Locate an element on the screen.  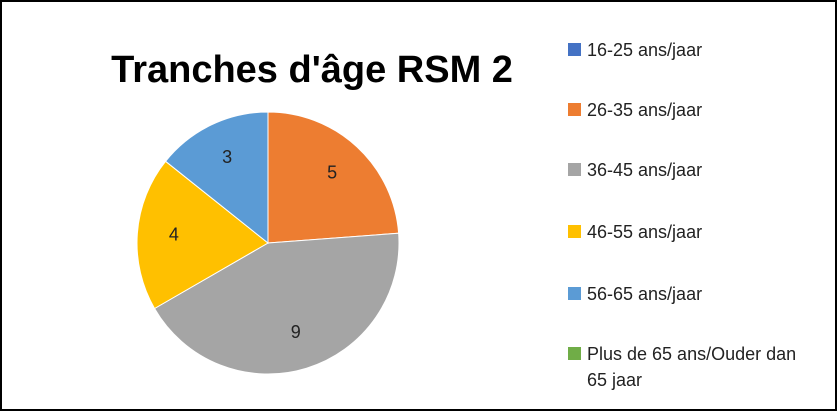
legend-item: 16-25 ans/jaar is located at coordinates (693, 50).